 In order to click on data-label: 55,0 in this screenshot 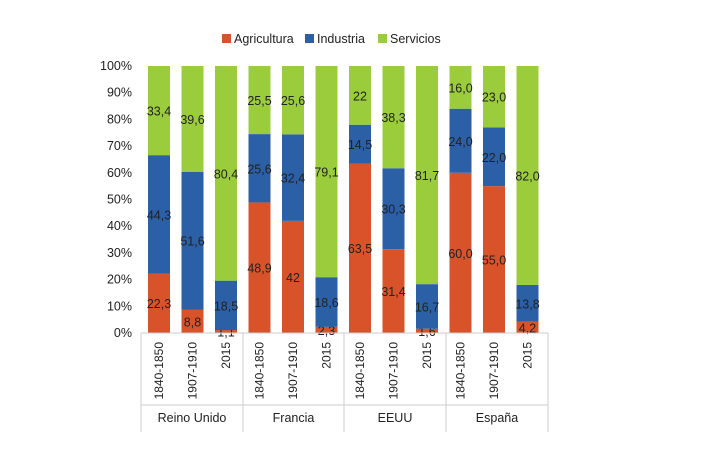, I will do `click(494, 261)`.